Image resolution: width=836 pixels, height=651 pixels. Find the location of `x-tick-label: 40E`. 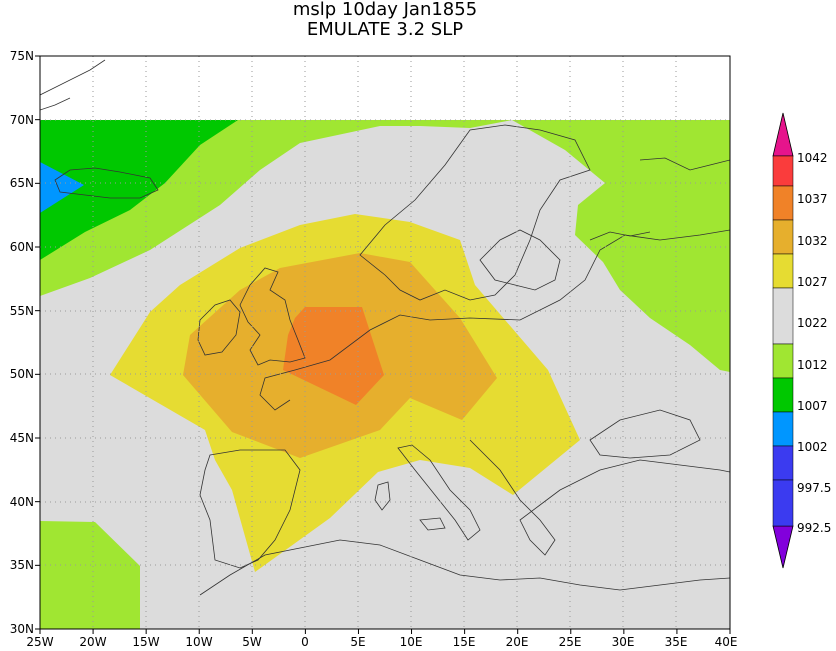

x-tick-label: 40E is located at coordinates (726, 642).